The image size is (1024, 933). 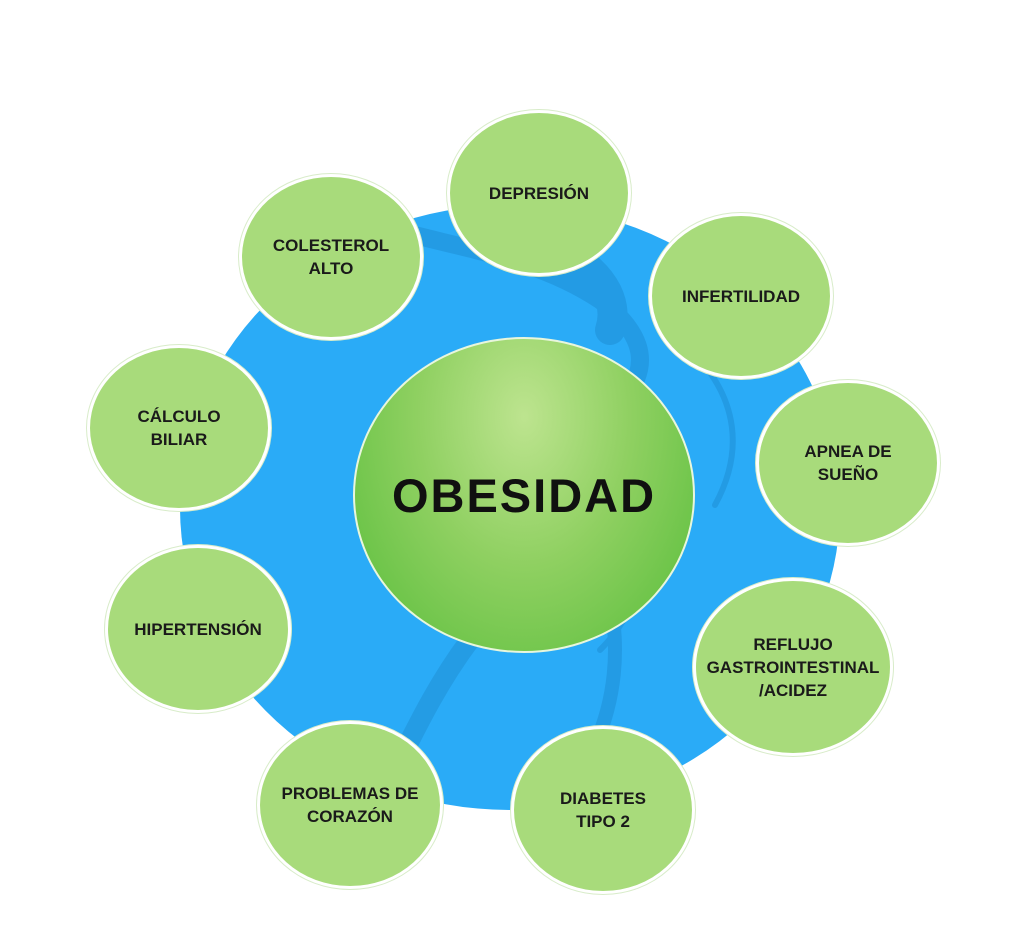 I want to click on node-label: HIPERTENSIÓN, so click(x=198, y=629).